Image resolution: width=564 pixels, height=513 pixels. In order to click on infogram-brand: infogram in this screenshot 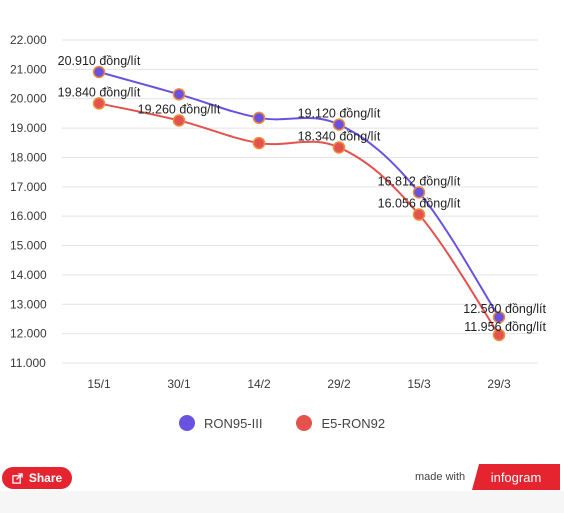, I will do `click(516, 477)`.